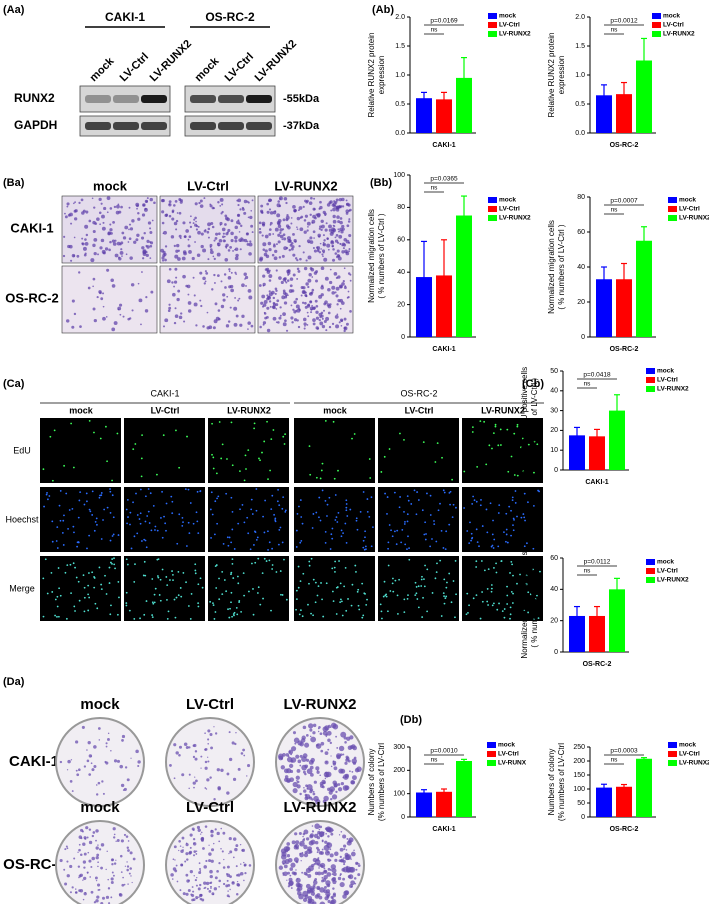 The width and height of the screenshot is (709, 904). Describe the element at coordinates (22, 450) in the screenshot. I see `row-label: EdU` at that location.